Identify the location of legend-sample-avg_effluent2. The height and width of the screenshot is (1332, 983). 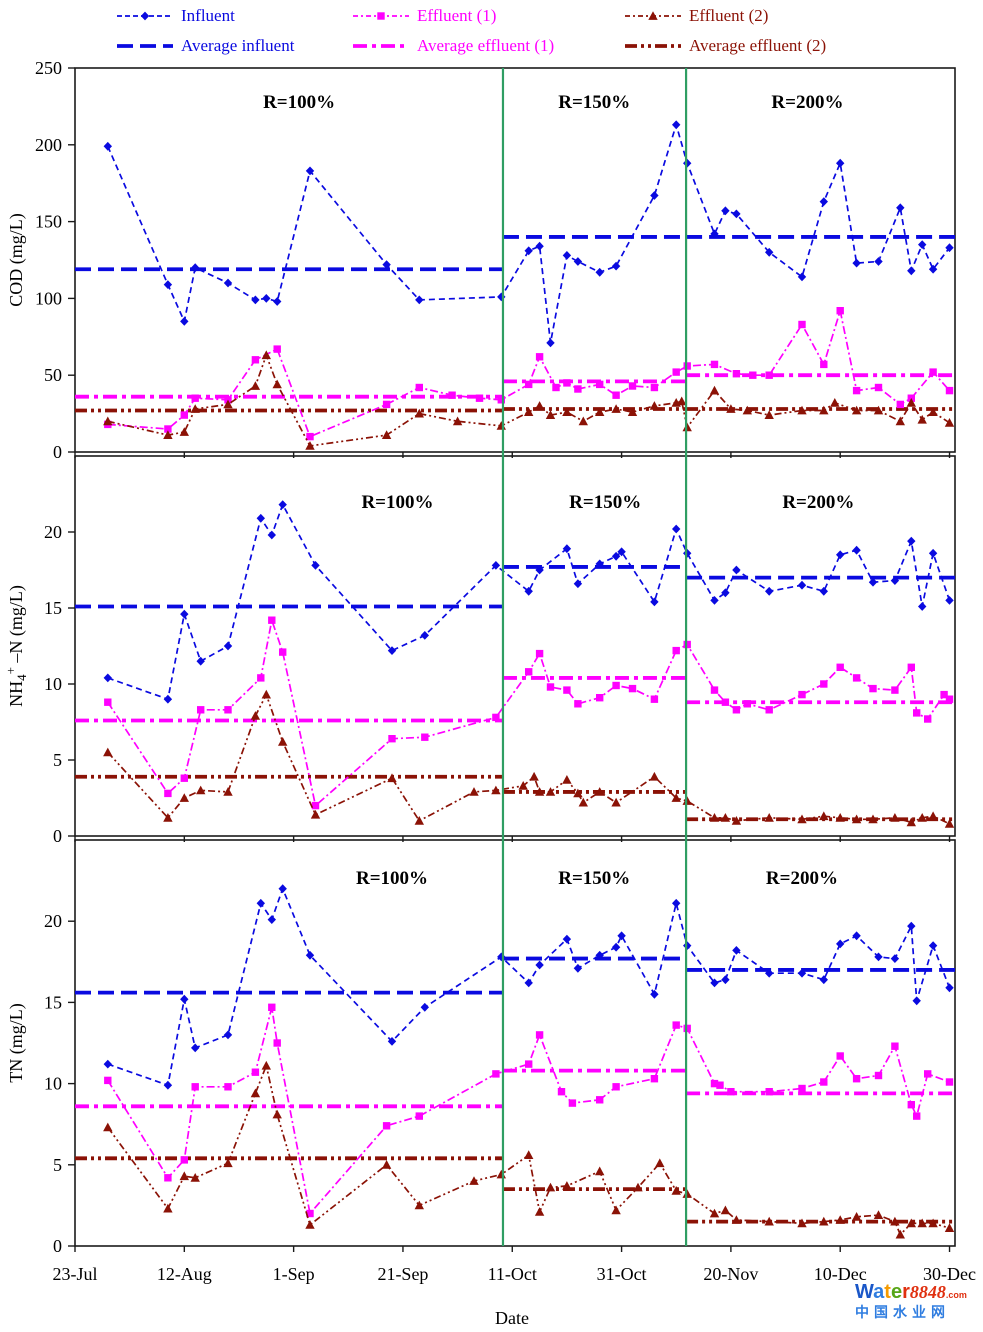
(653, 46).